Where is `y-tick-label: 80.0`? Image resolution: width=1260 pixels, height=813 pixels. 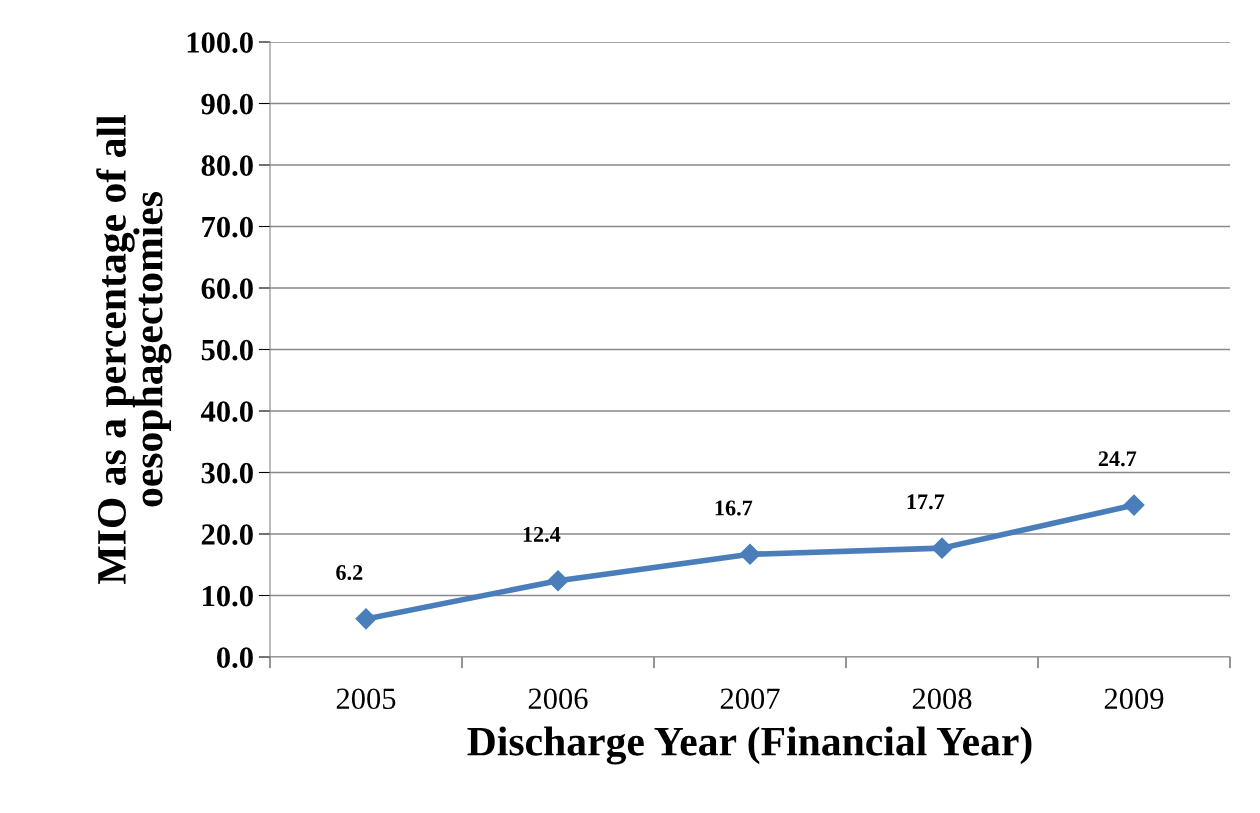
y-tick-label: 80.0 is located at coordinates (227, 166).